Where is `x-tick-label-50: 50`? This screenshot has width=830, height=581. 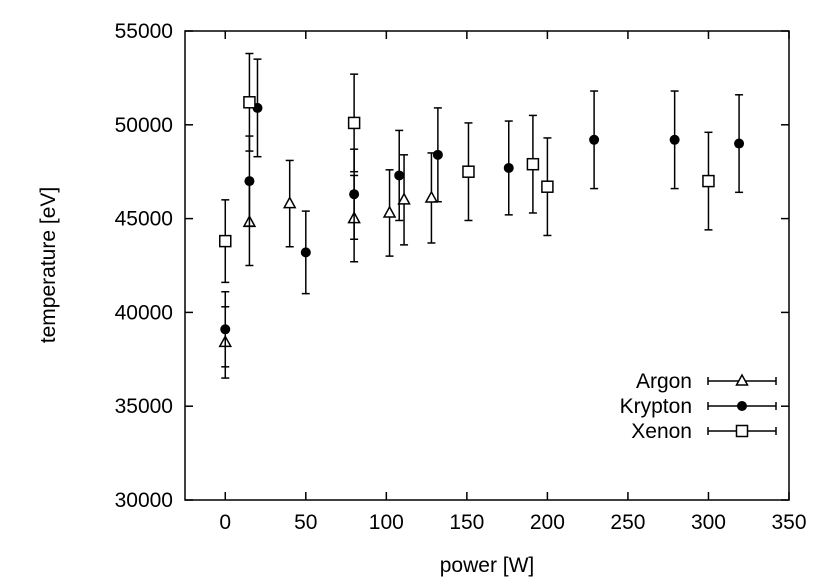 x-tick-label-50: 50 is located at coordinates (305, 522).